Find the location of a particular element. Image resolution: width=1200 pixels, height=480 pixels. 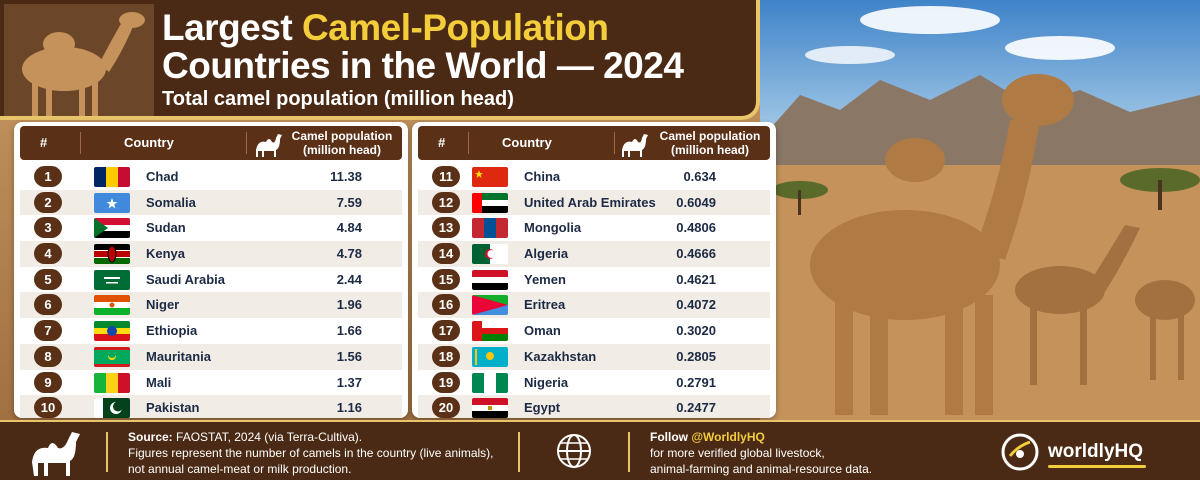

table-row: 18 Kazakhstan 0.2805 is located at coordinates (594, 356).